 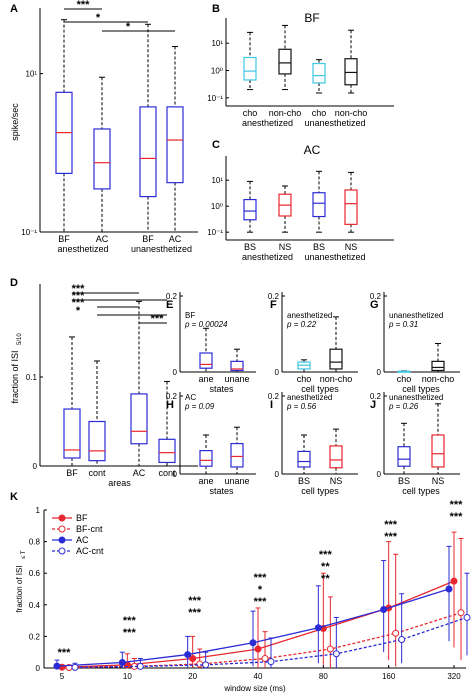 I want to click on y-tick-label-k: 0, so click(x=38, y=668).